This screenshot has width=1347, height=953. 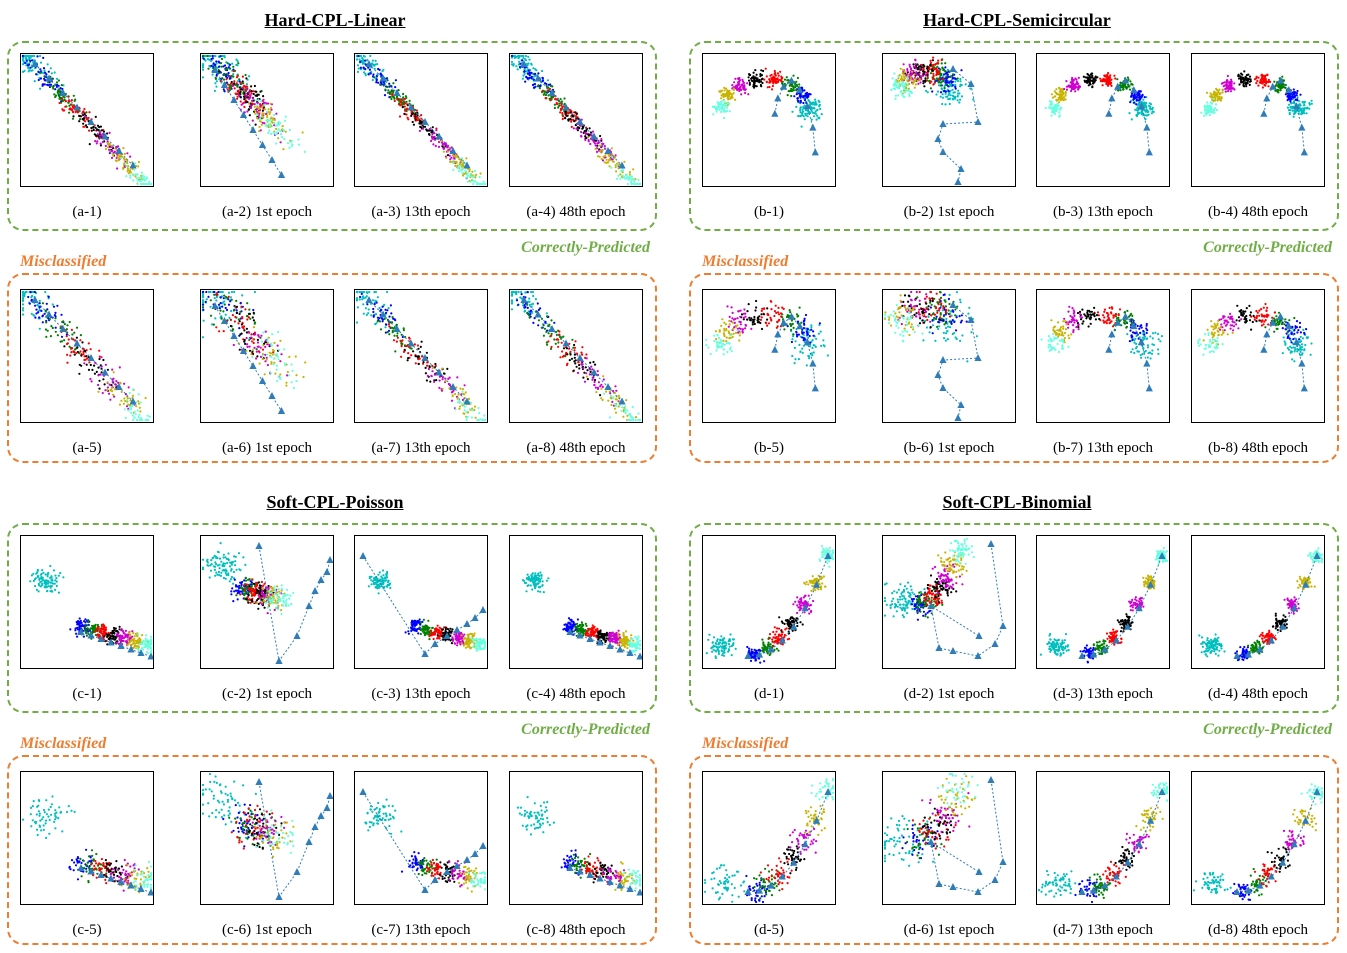 What do you see at coordinates (1103, 212) in the screenshot?
I see `panel-caption: (b-3) 13th epoch` at bounding box center [1103, 212].